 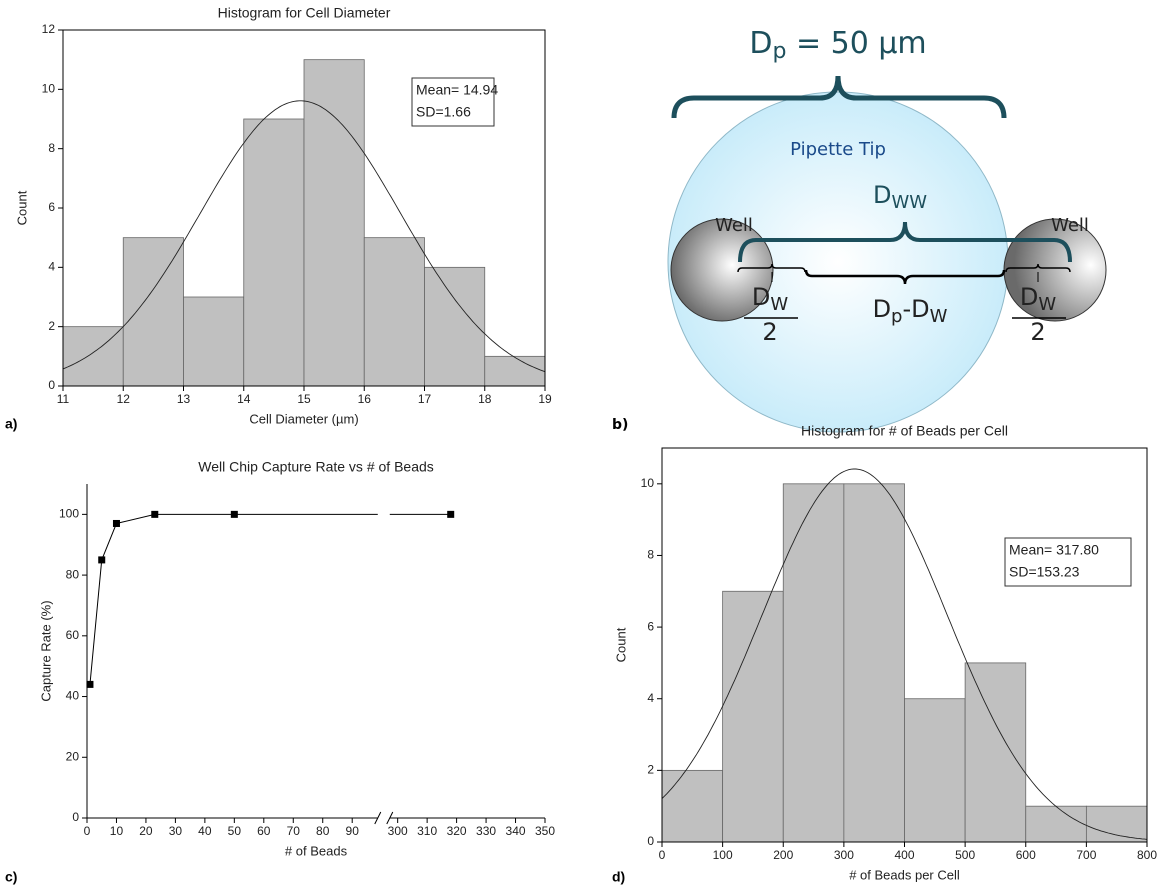 I want to click on pipette-brace, so click(x=839, y=97).